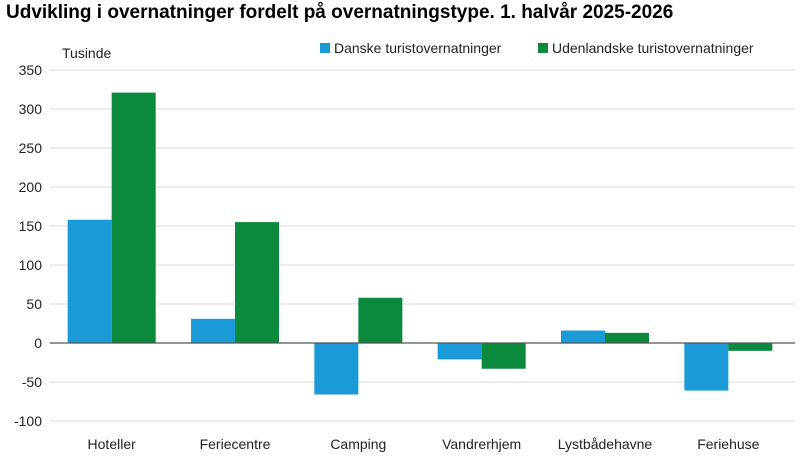  Describe the element at coordinates (31, 226) in the screenshot. I see `y-tick-label: 150` at that location.